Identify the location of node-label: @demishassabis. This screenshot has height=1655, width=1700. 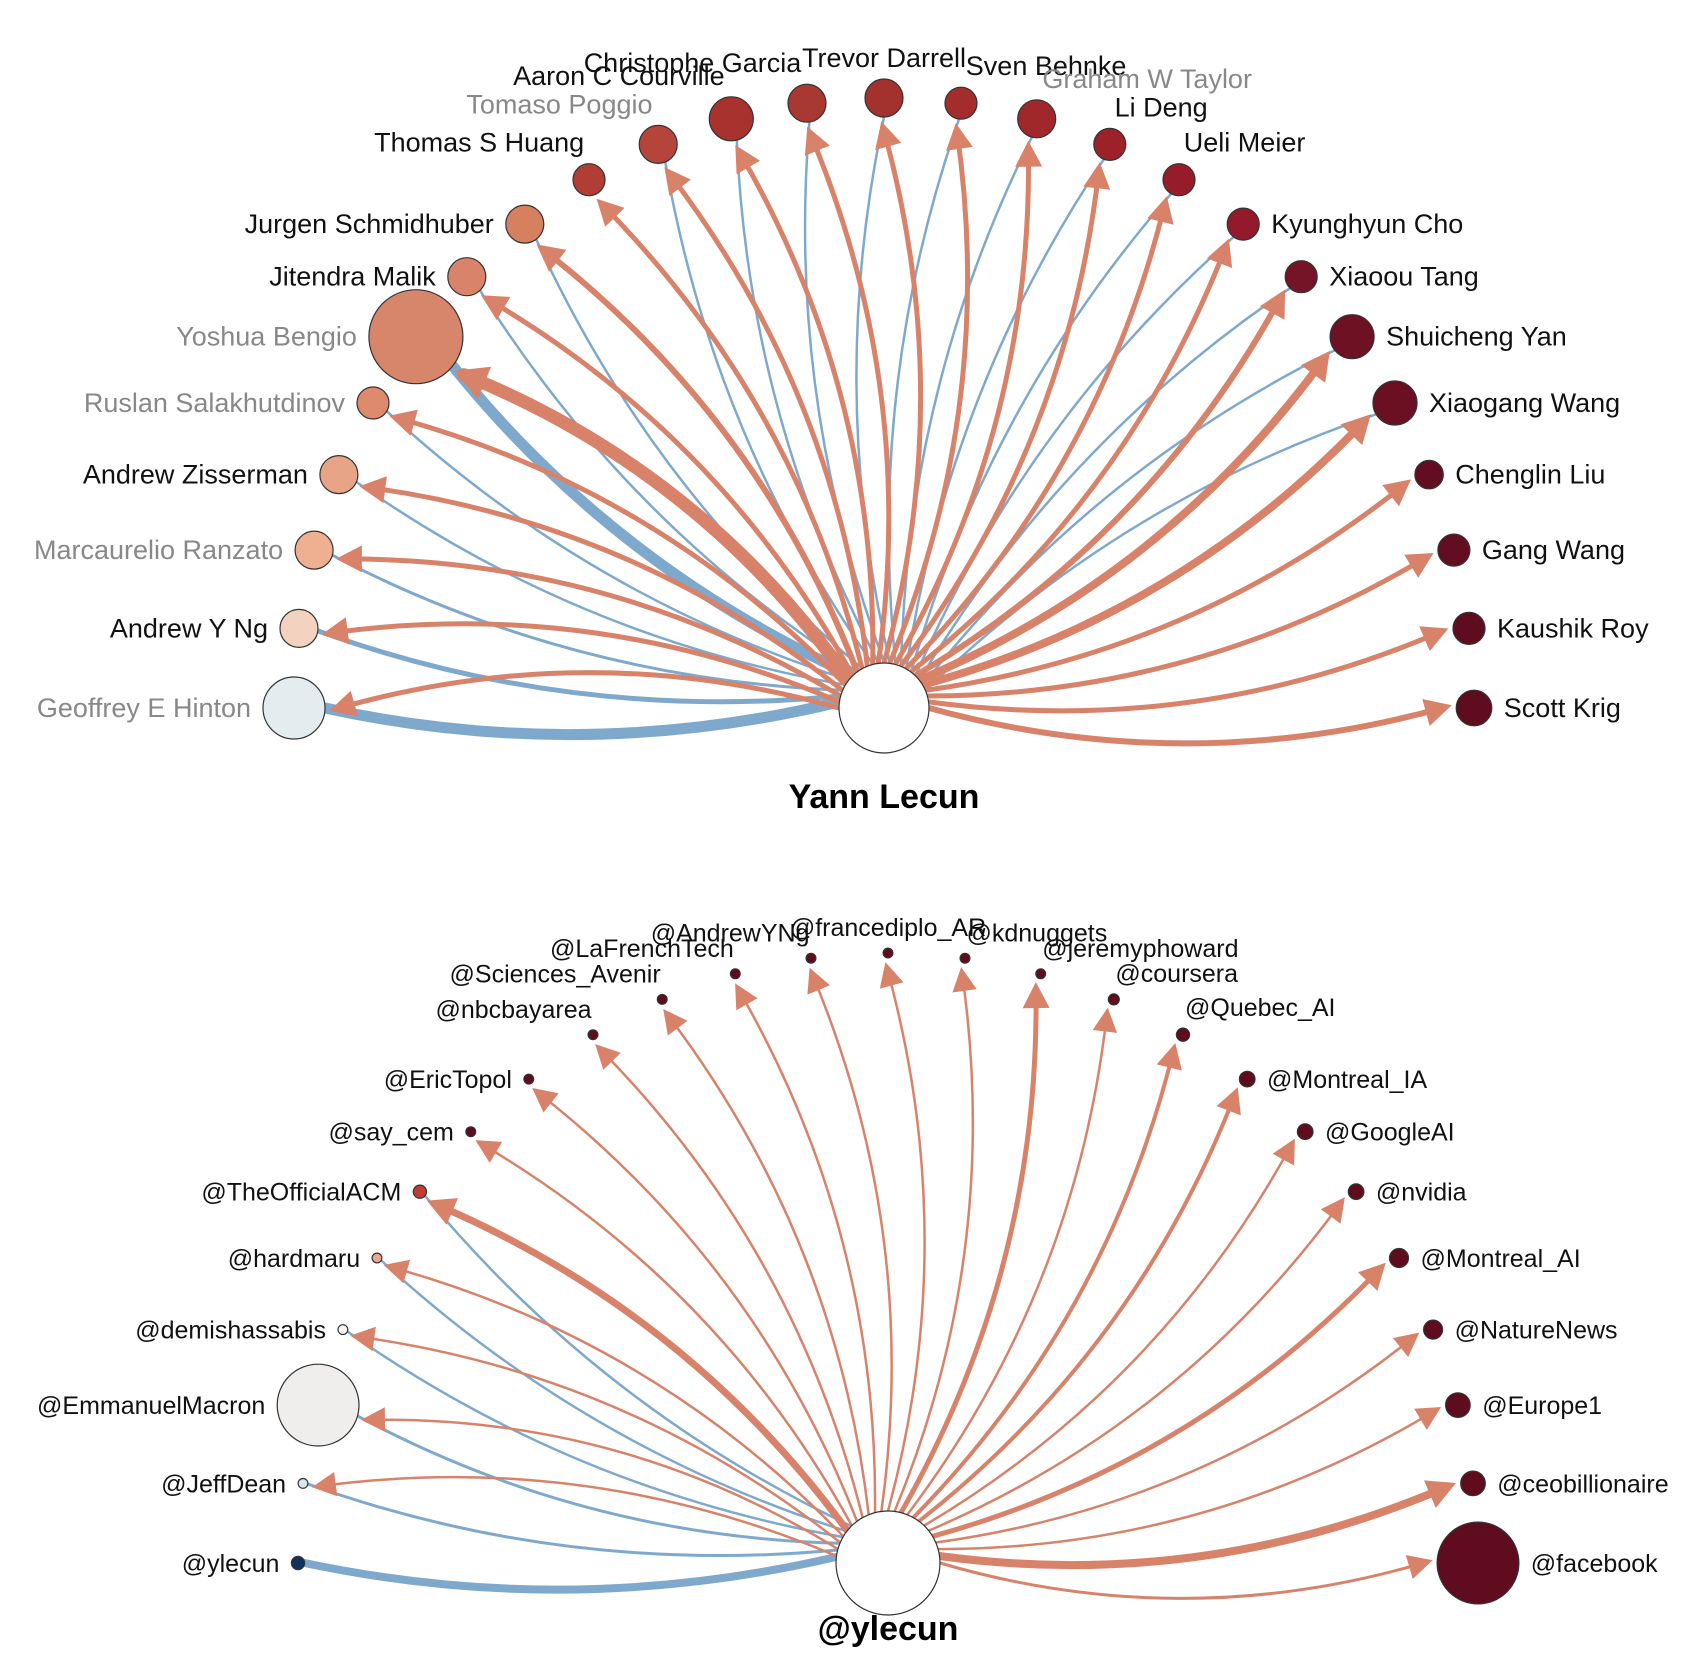
(230, 1331).